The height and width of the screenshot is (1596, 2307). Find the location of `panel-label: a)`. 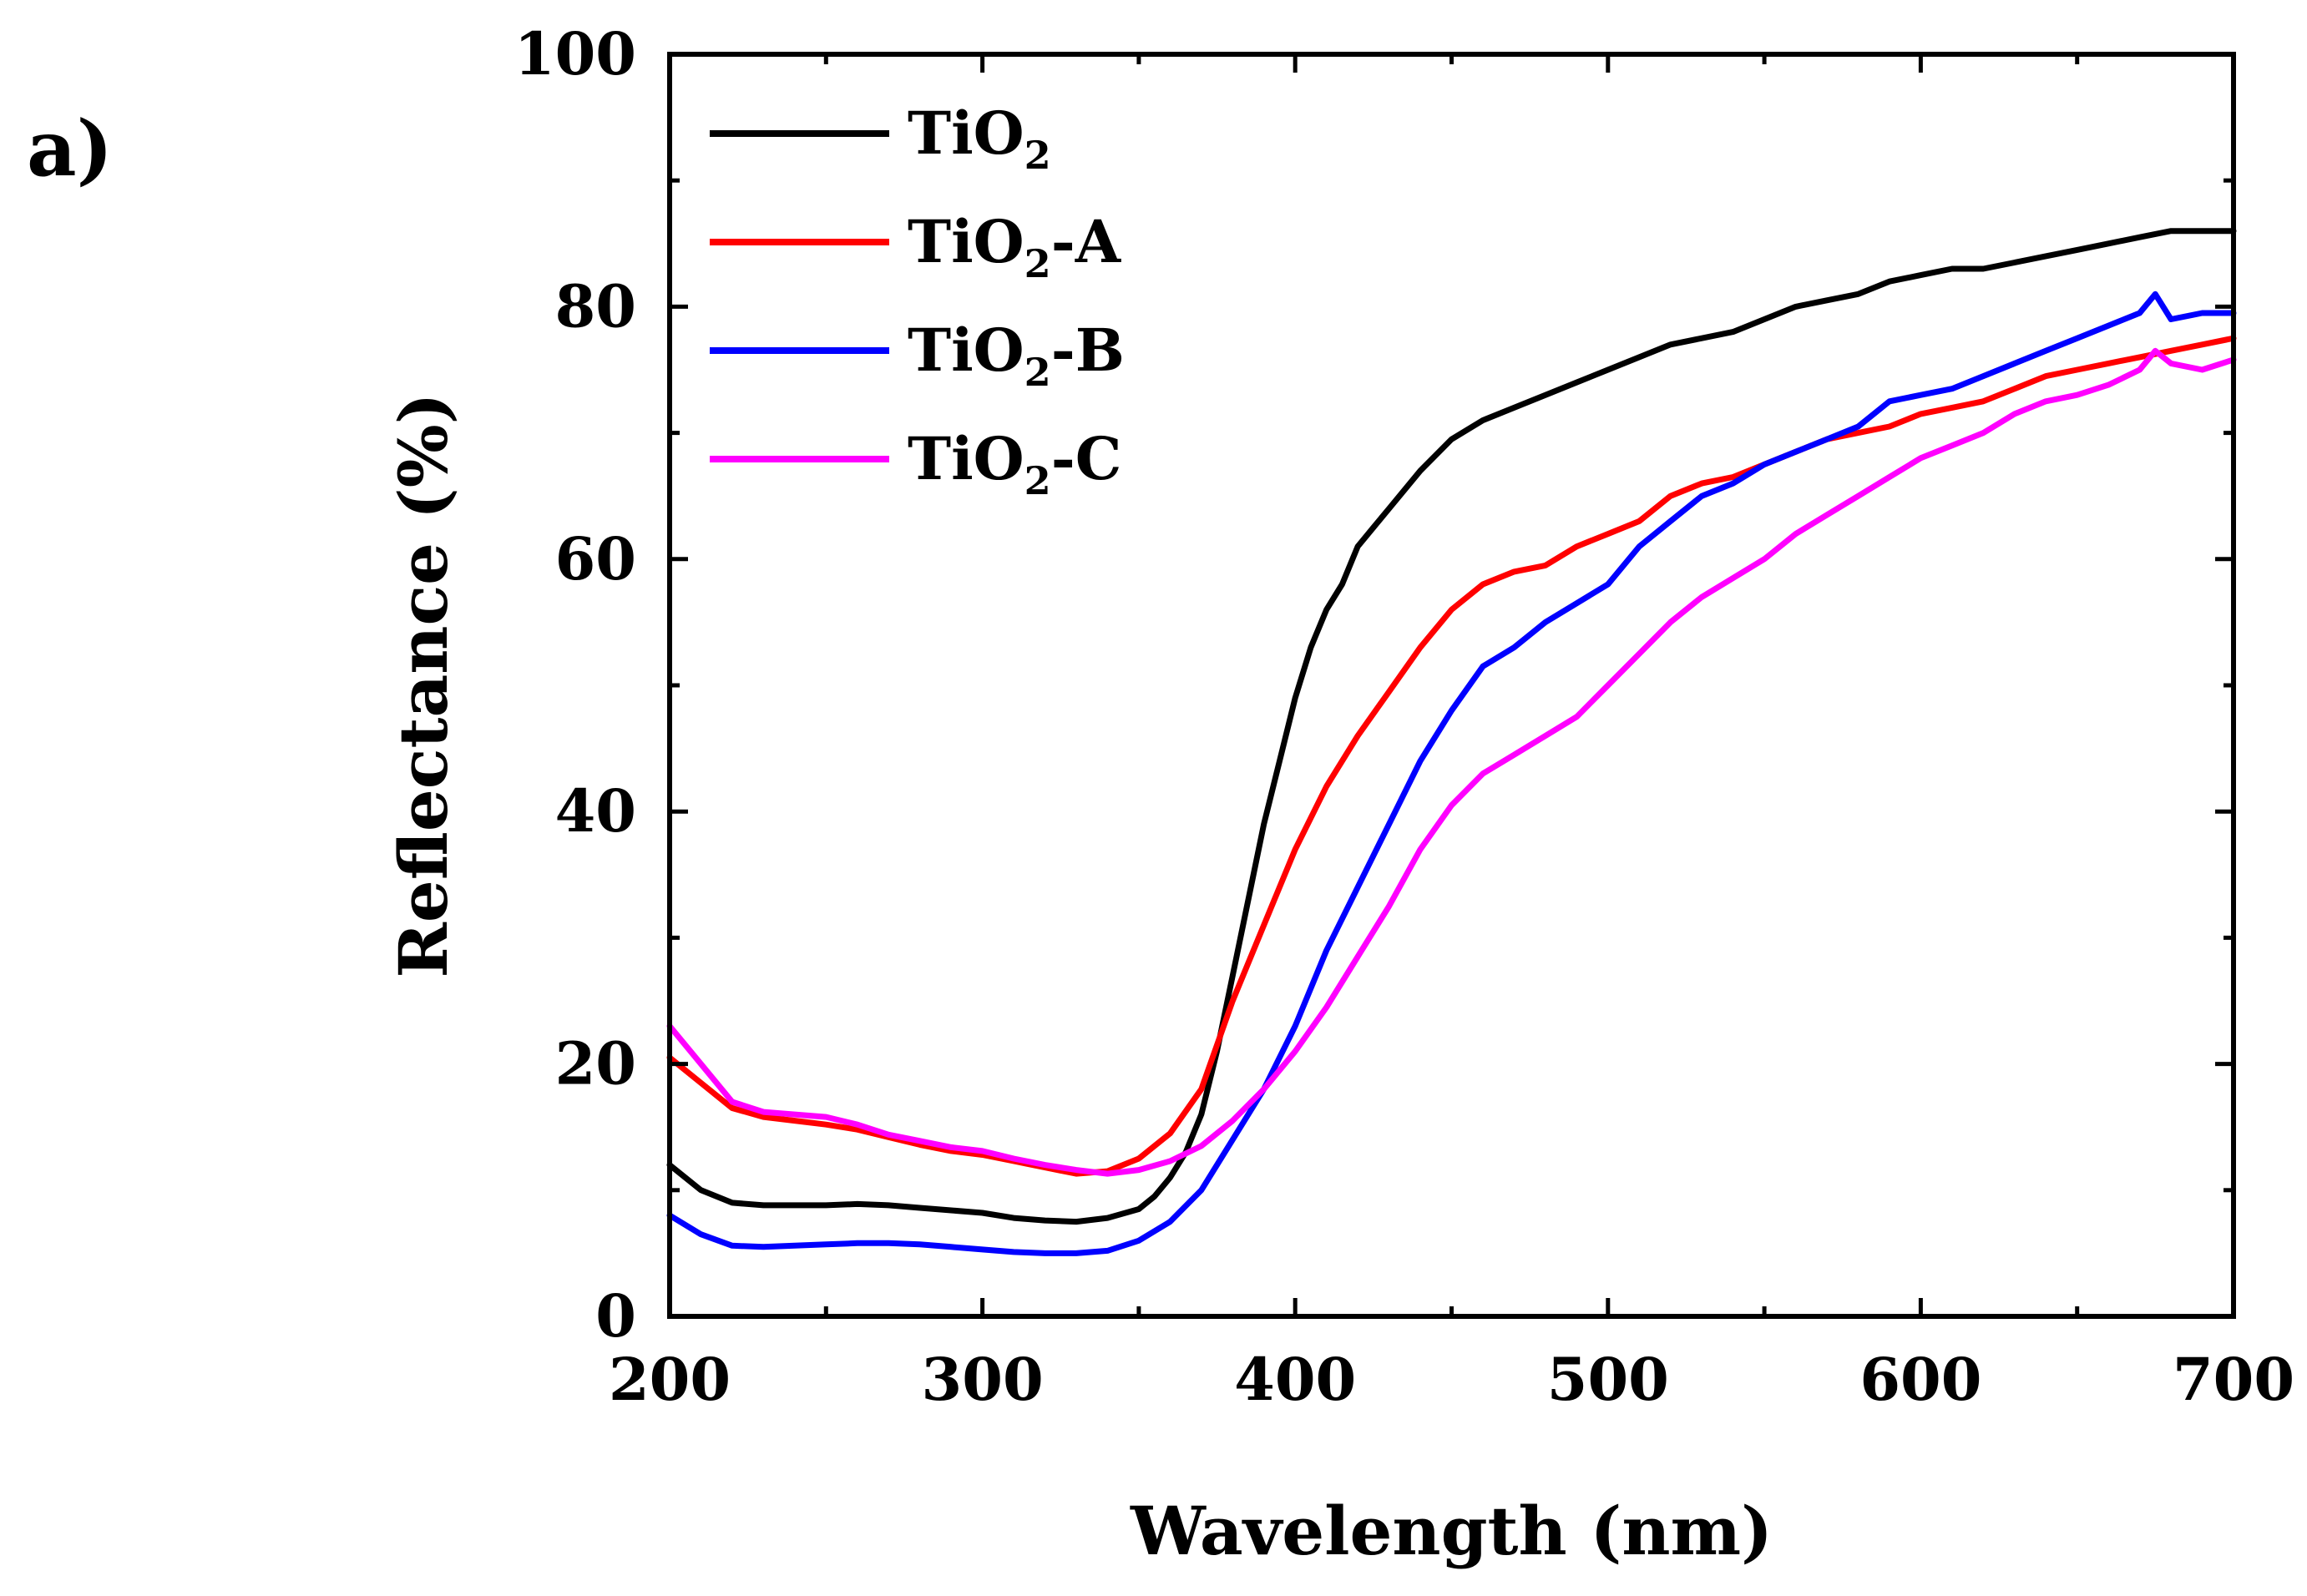

panel-label: a) is located at coordinates (70, 149).